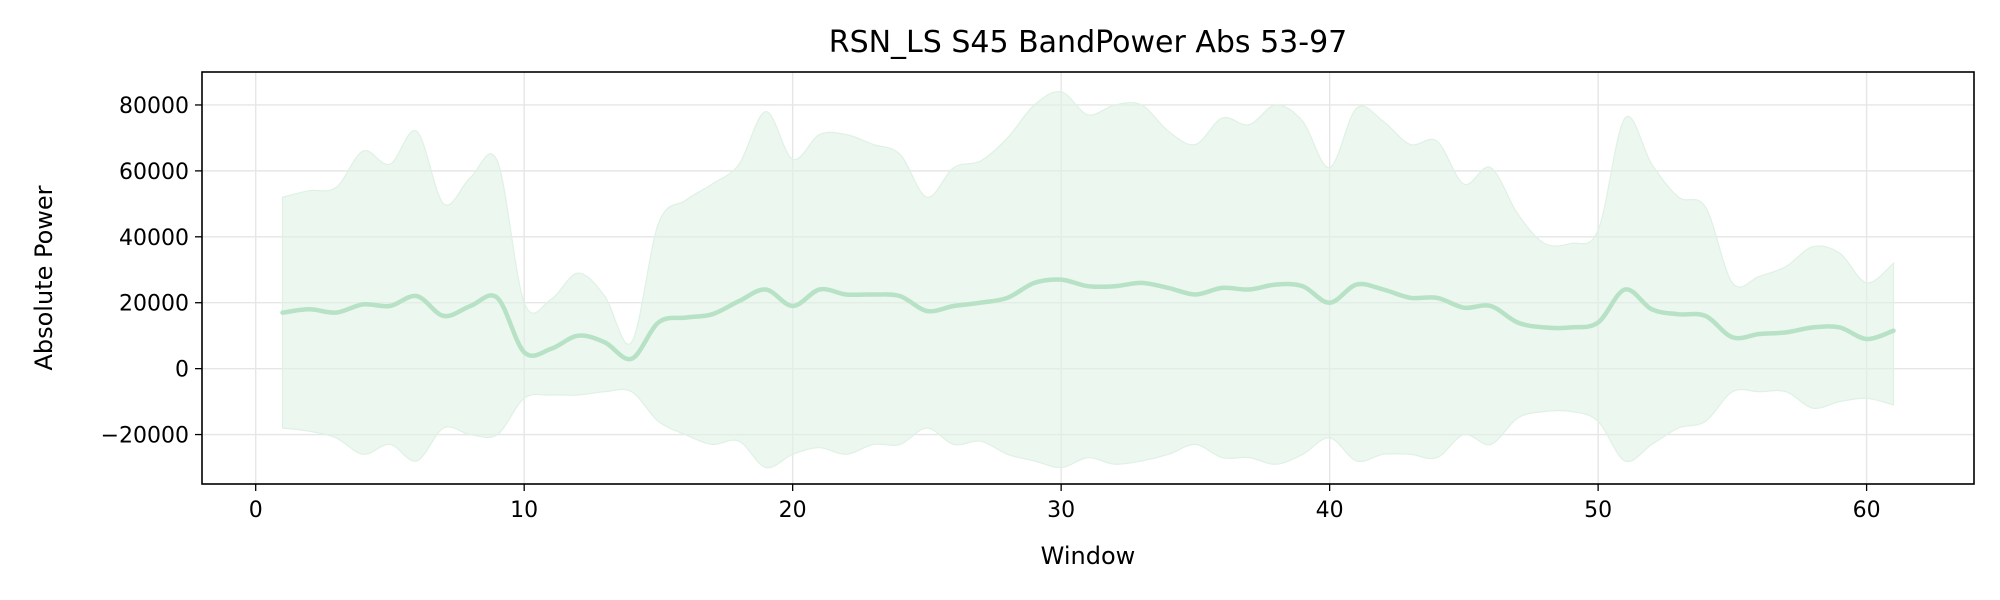 This screenshot has height=600, width=2000. I want to click on mean-line, so click(1088, 319).